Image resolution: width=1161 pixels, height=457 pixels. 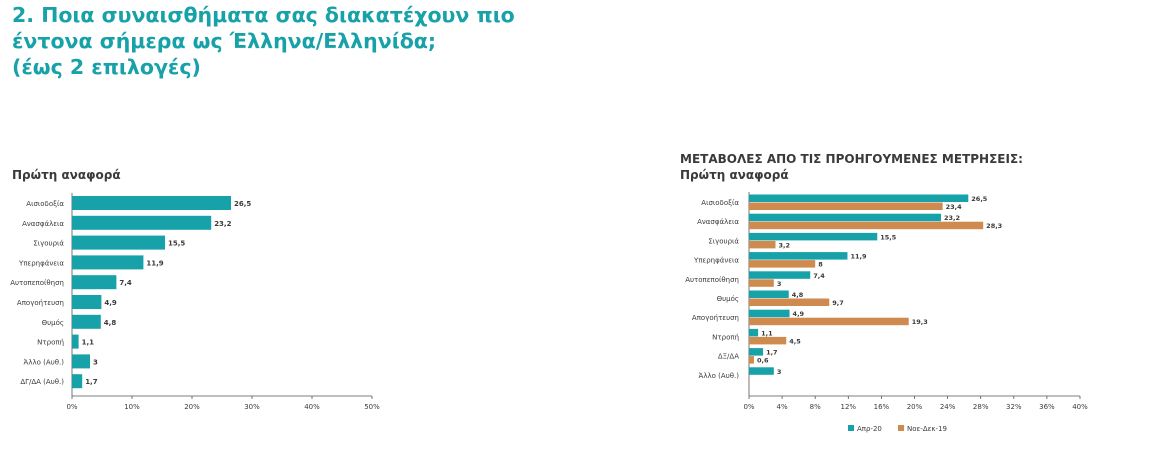 I want to click on x-tick-label: 32%, so click(x=1014, y=407).